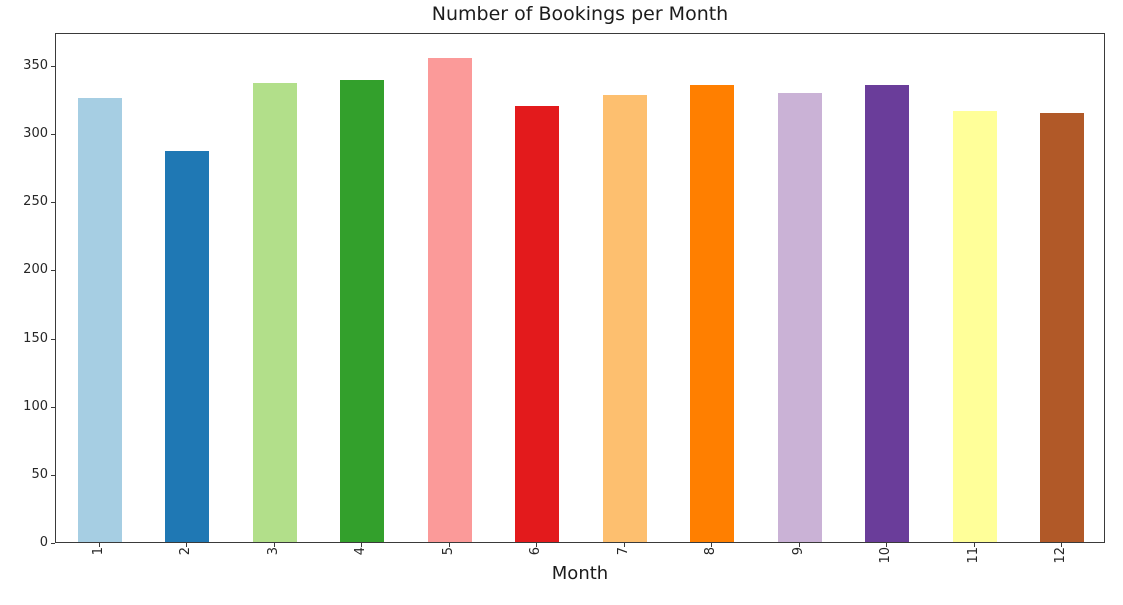 This screenshot has height=605, width=1123. Describe the element at coordinates (35, 406) in the screenshot. I see `y-tick-label: 100` at that location.